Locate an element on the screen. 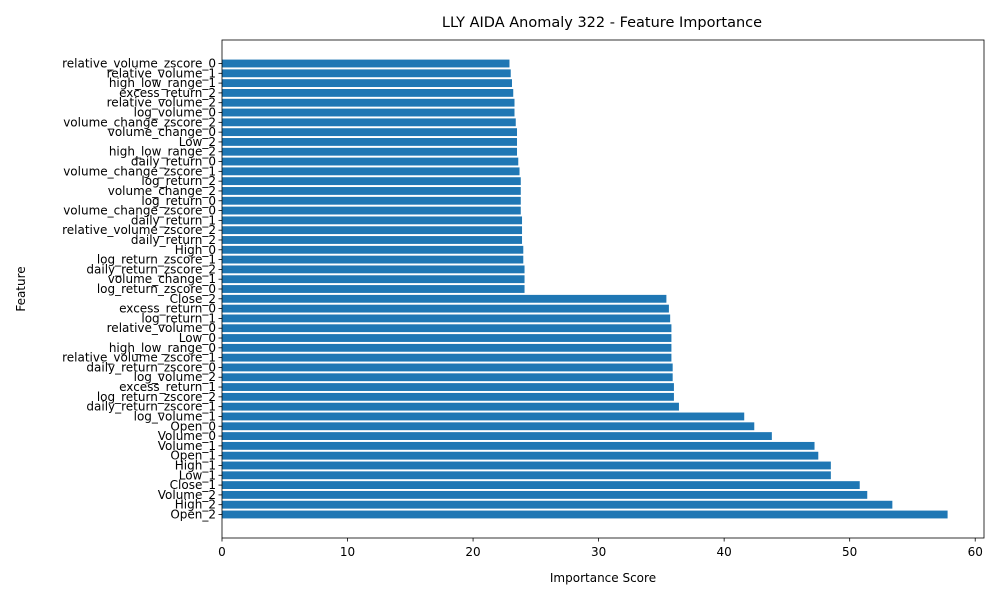 This screenshot has height=600, width=1000. y-tick-label: volume_change_0 is located at coordinates (162, 132).